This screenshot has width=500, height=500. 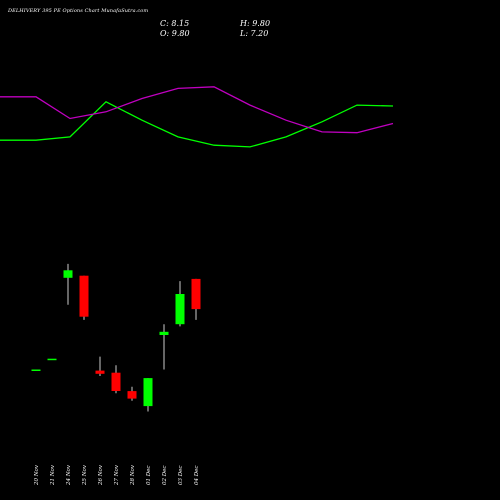 What do you see at coordinates (197, 476) in the screenshot?
I see `x-tick-label: 04 Dec` at bounding box center [197, 476].